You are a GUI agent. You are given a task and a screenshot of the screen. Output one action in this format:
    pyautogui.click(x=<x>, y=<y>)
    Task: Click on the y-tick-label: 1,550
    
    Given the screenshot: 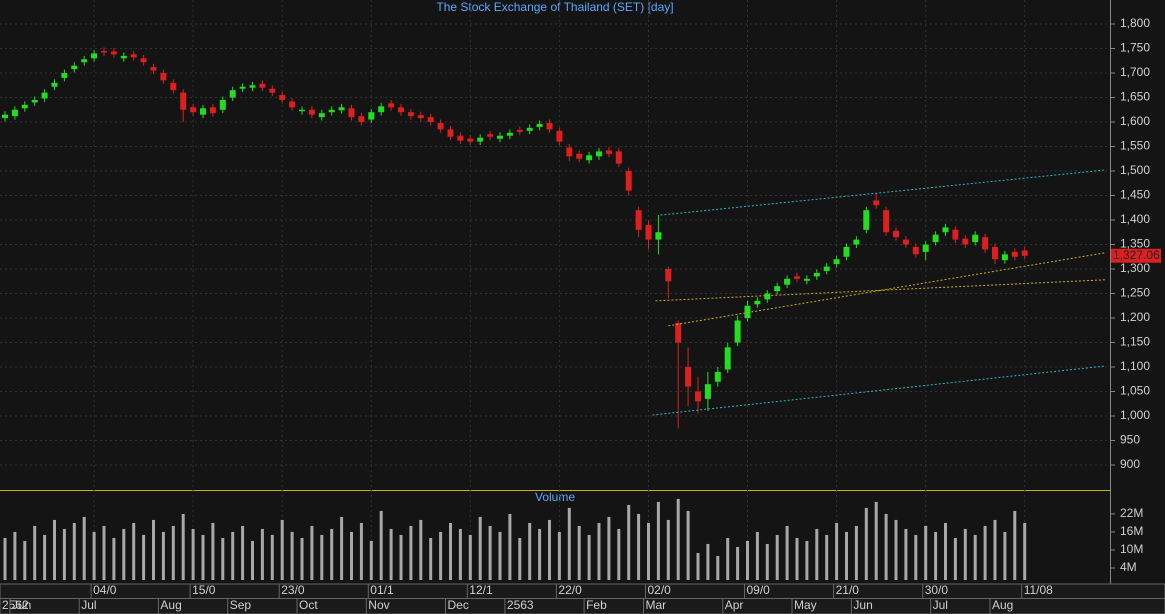 What is the action you would take?
    pyautogui.click(x=1135, y=146)
    